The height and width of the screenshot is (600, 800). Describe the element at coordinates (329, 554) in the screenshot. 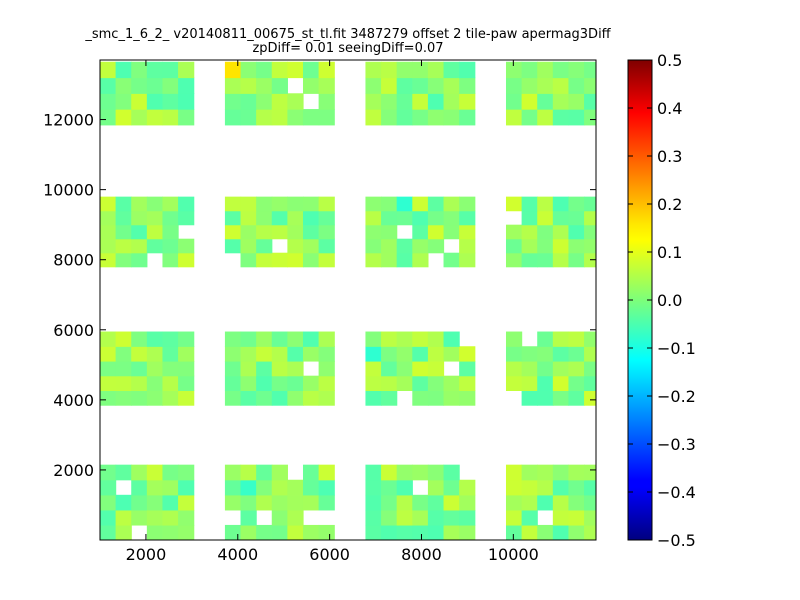

I see `x-tick-label: 6000` at that location.